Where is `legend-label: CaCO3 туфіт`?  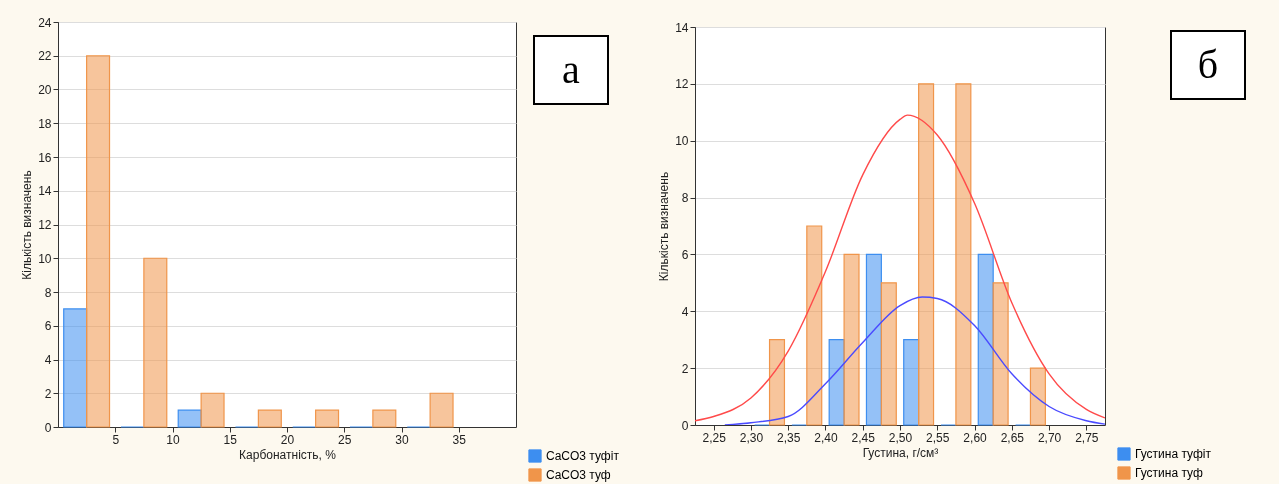
legend-label: CaCO3 туфіт is located at coordinates (583, 456).